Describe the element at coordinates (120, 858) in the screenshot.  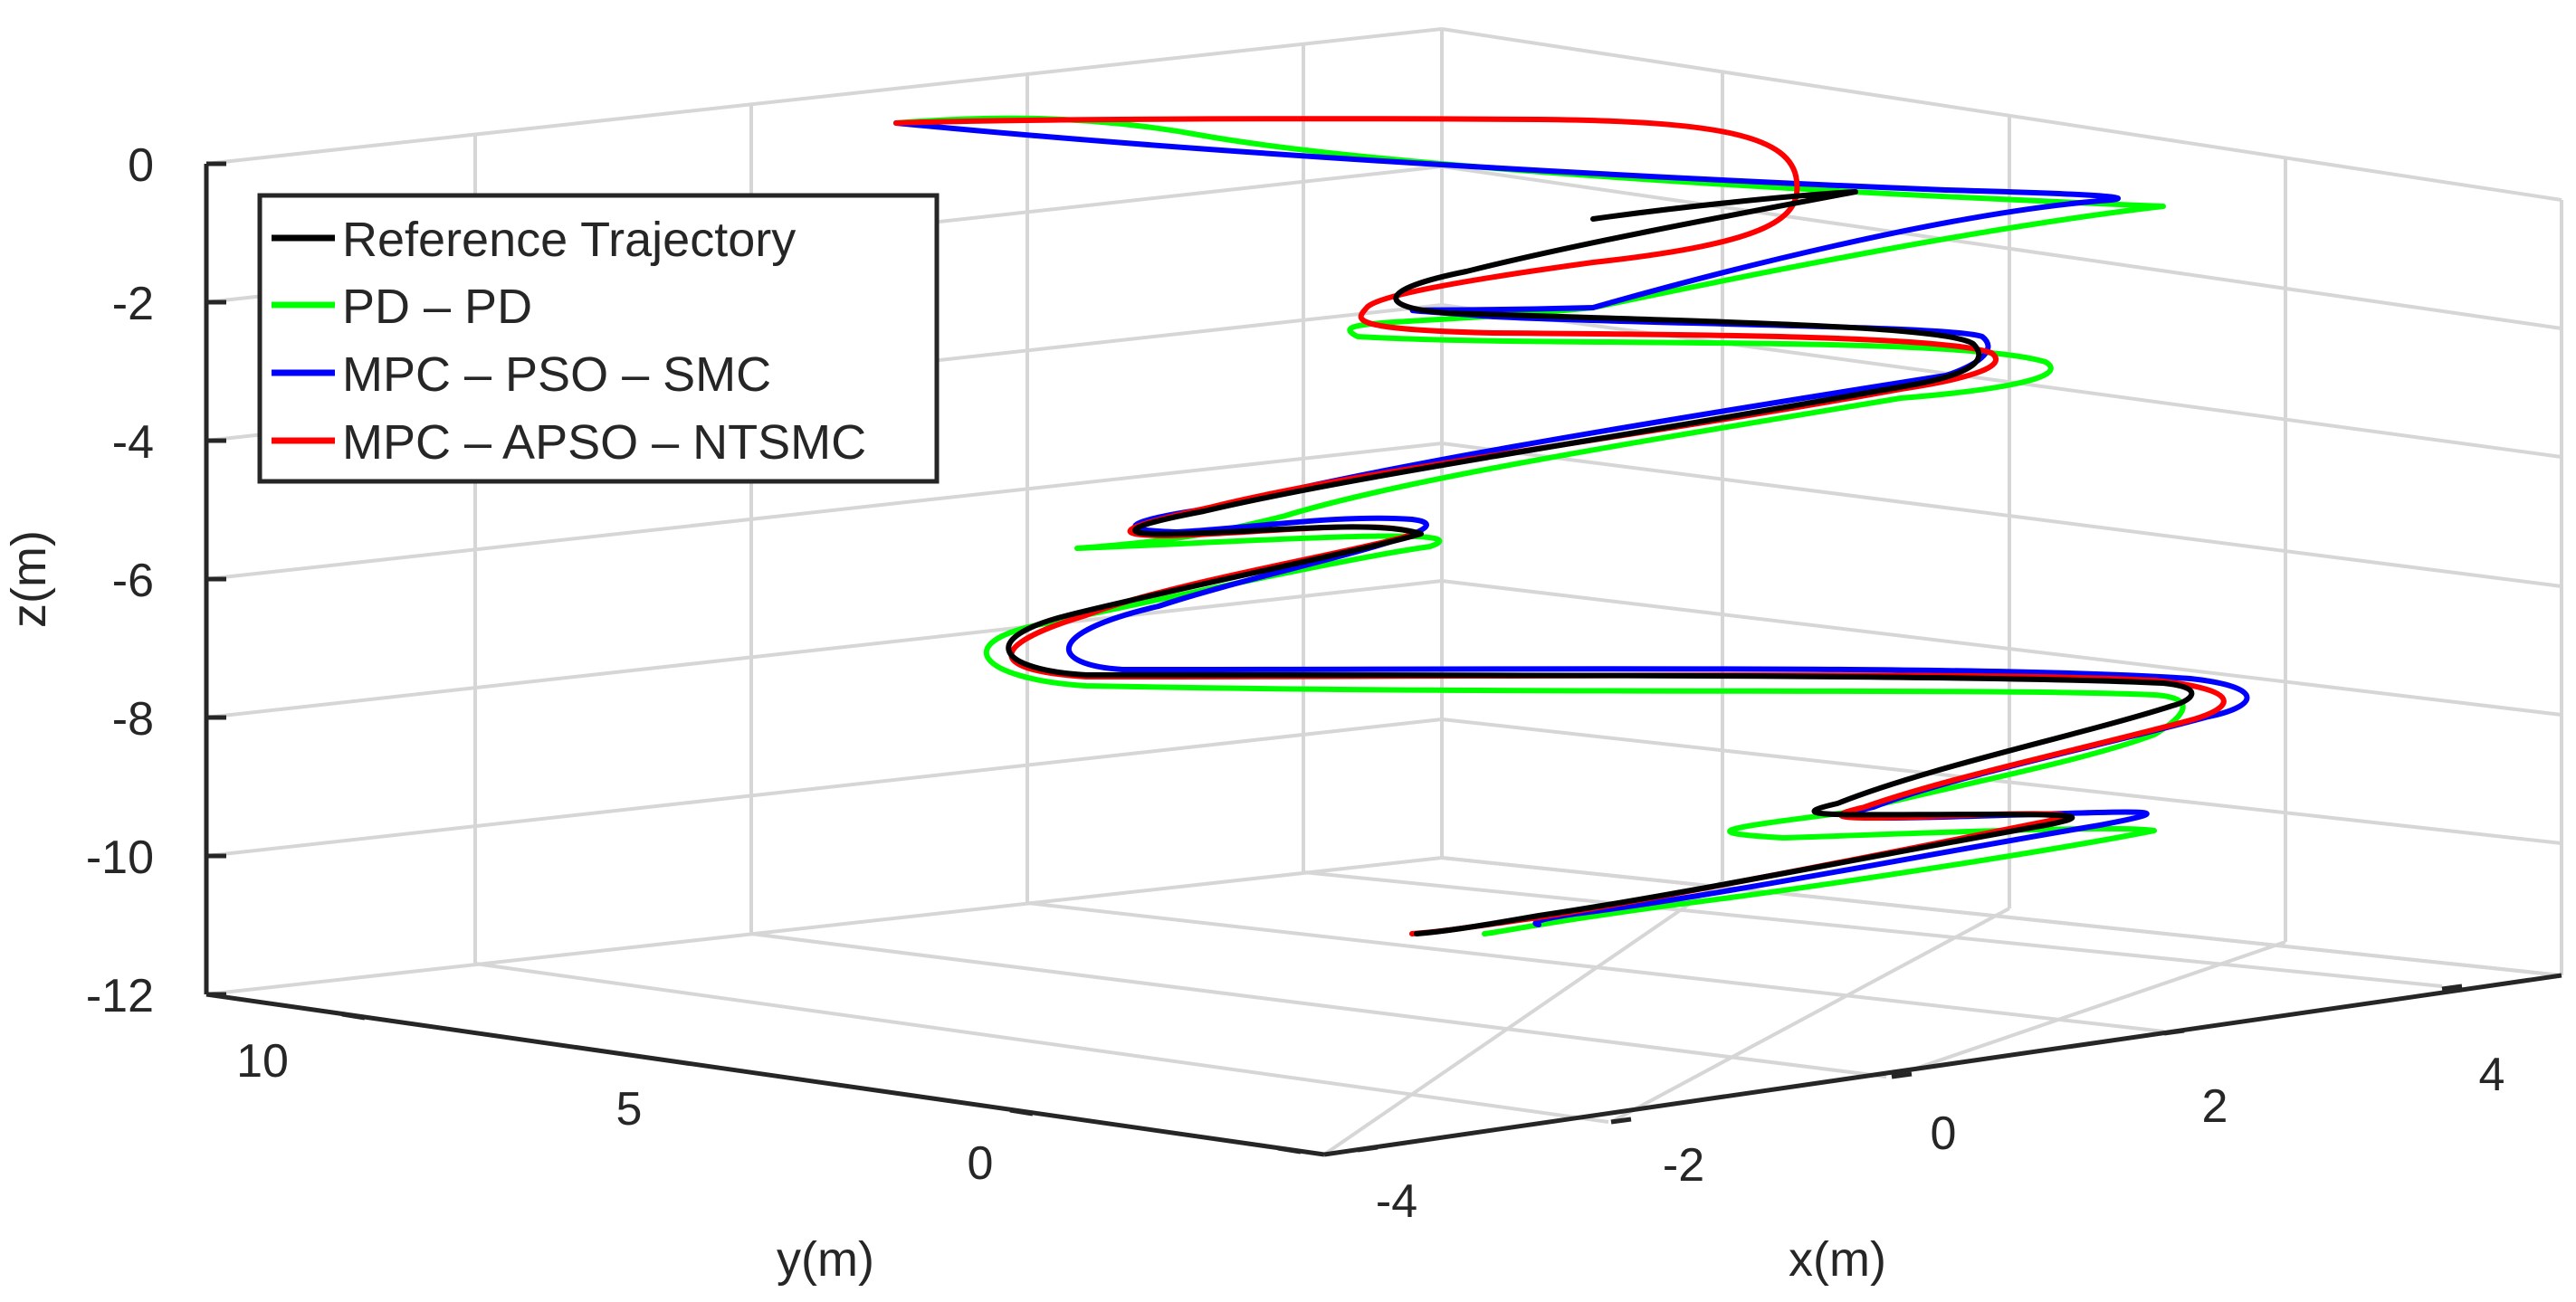
I see `z-tick-label: -10` at that location.